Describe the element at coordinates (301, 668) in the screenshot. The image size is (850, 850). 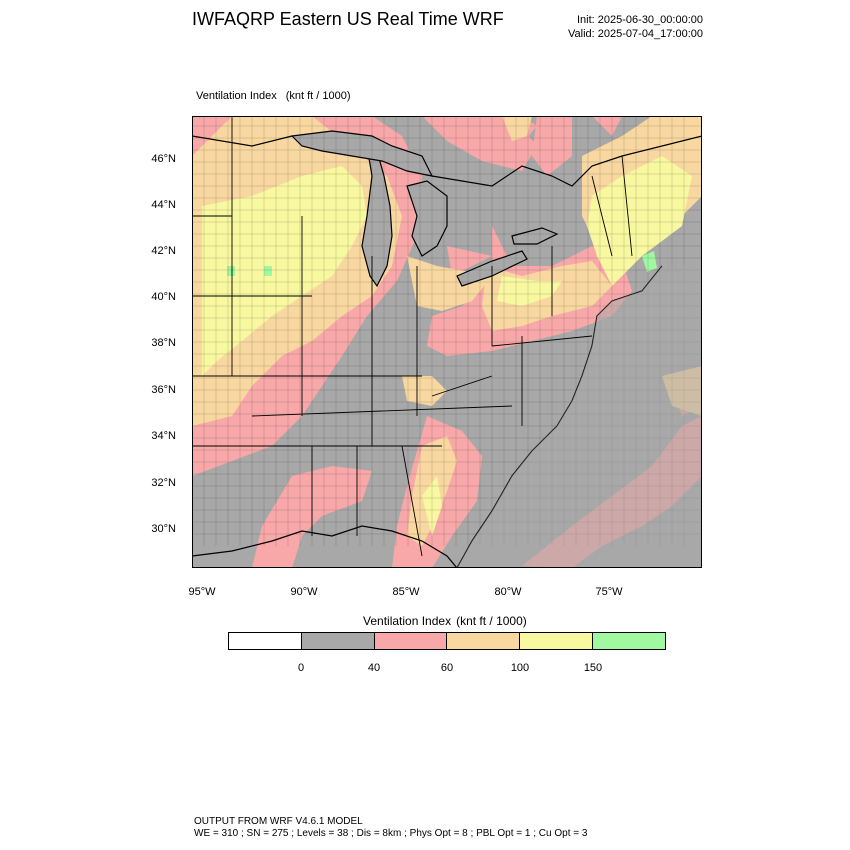
I see `colorbar-label: 0` at that location.